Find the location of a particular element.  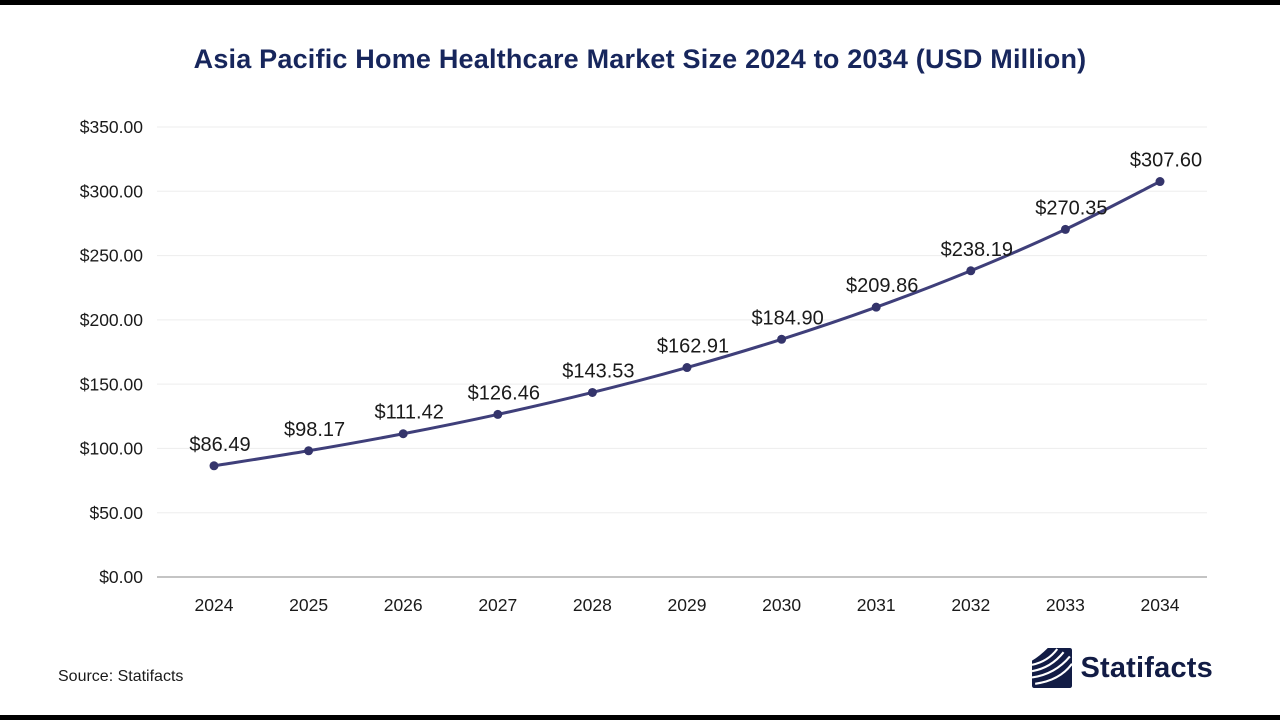

bottom-frame-bar is located at coordinates (640, 717).